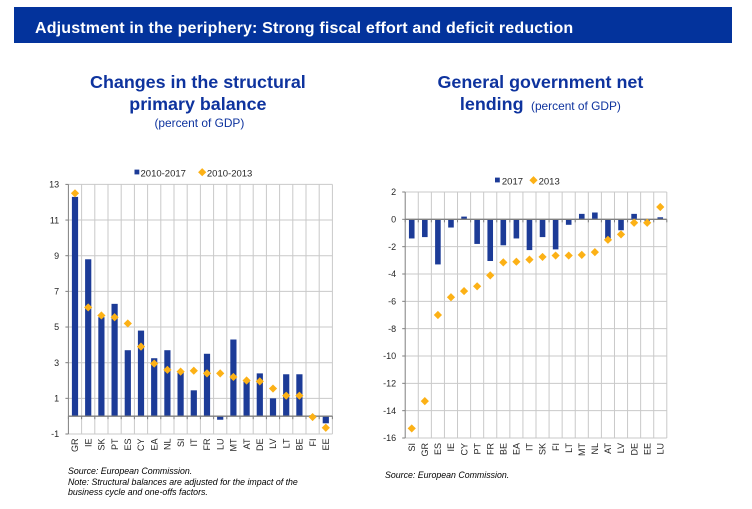  Describe the element at coordinates (389, 438) in the screenshot. I see `svg-text: -16` at that location.